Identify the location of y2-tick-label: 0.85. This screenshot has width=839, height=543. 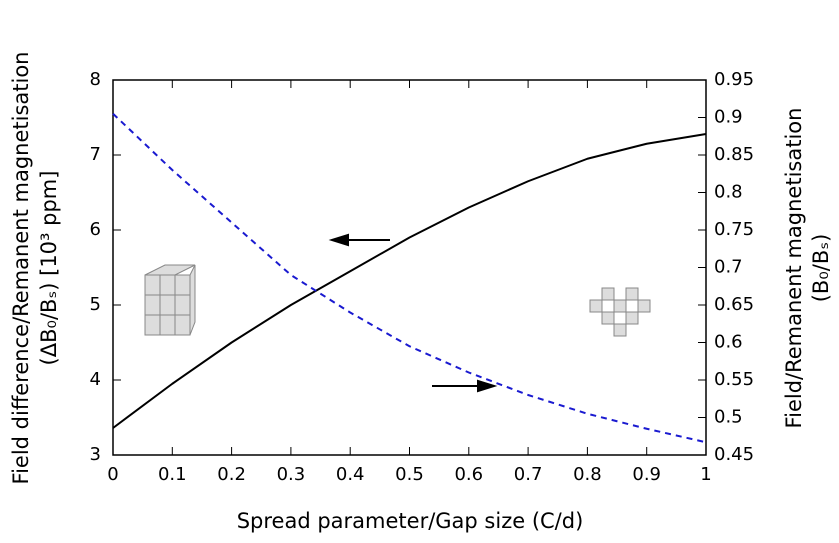
(734, 154).